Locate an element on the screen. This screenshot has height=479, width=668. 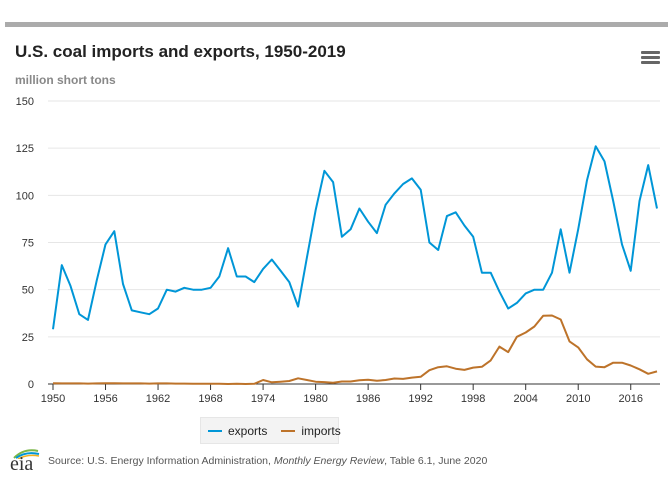
y-tick-label: 25 is located at coordinates (28, 338).